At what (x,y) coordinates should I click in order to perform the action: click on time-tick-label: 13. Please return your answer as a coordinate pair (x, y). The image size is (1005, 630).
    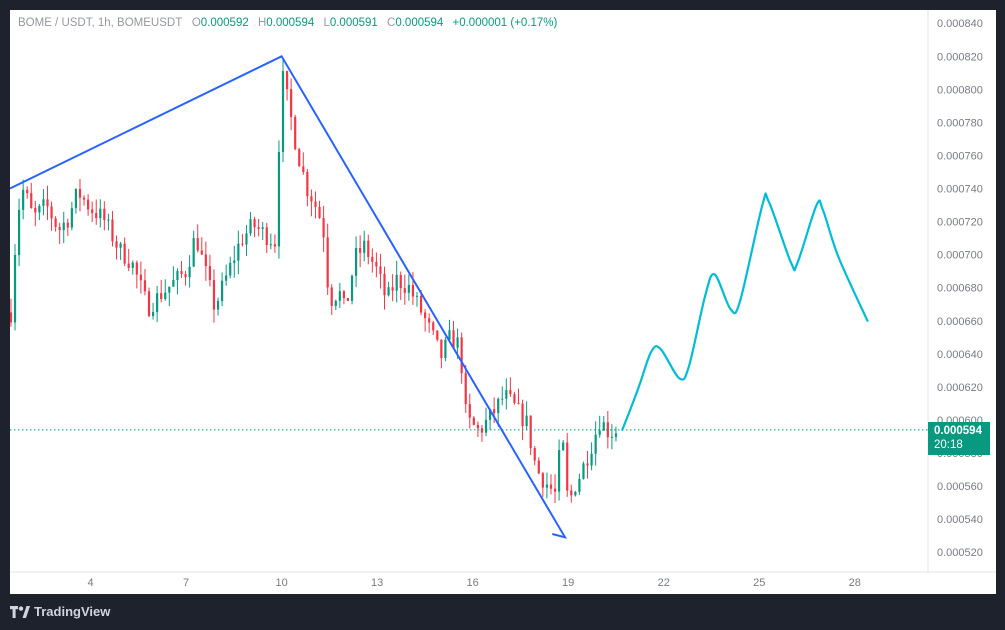
    Looking at the image, I should click on (377, 583).